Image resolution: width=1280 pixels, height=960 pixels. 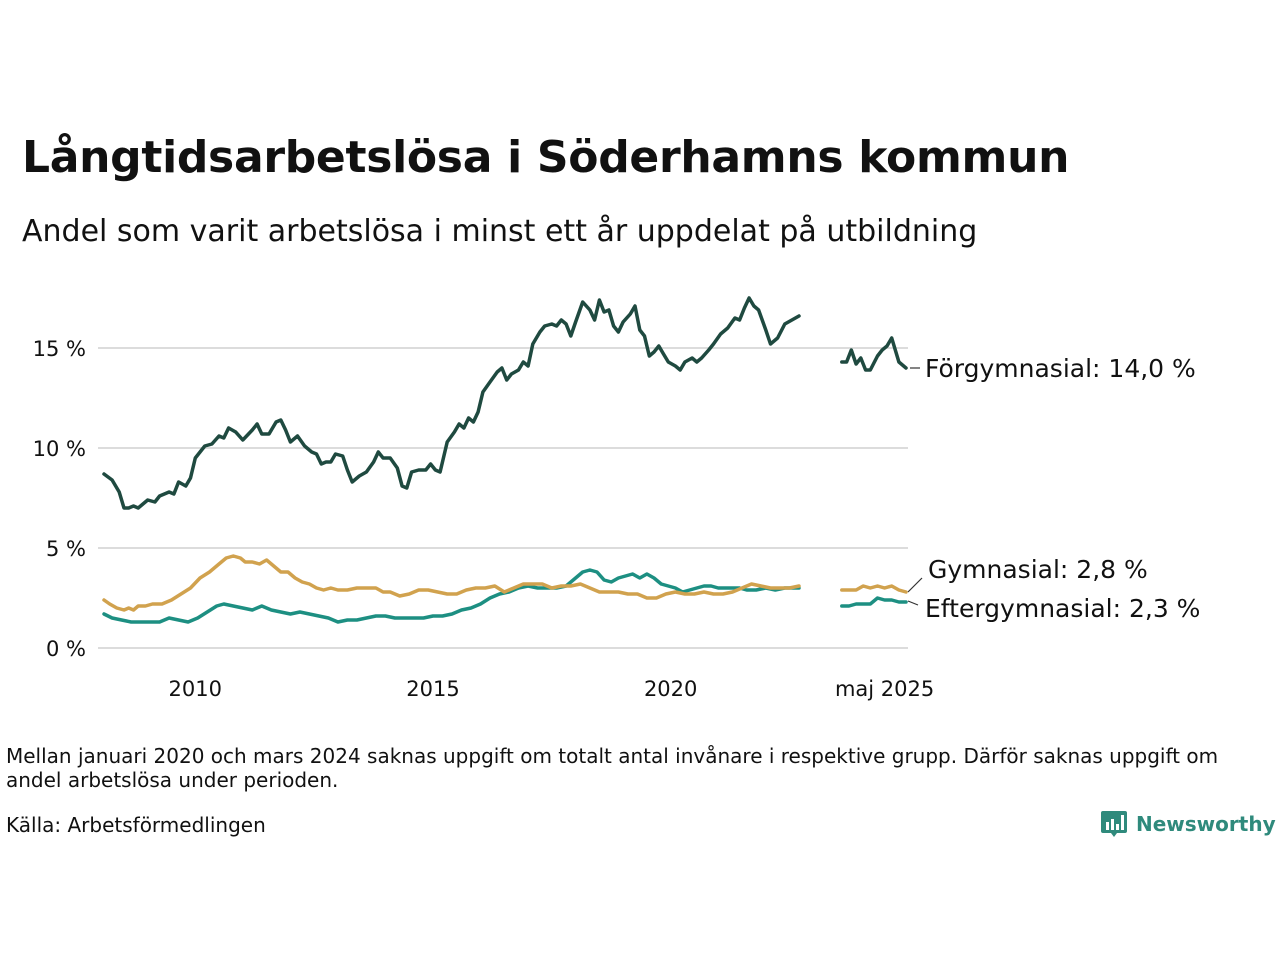 I want to click on brand-logo: Newsworthy, so click(x=1188, y=824).